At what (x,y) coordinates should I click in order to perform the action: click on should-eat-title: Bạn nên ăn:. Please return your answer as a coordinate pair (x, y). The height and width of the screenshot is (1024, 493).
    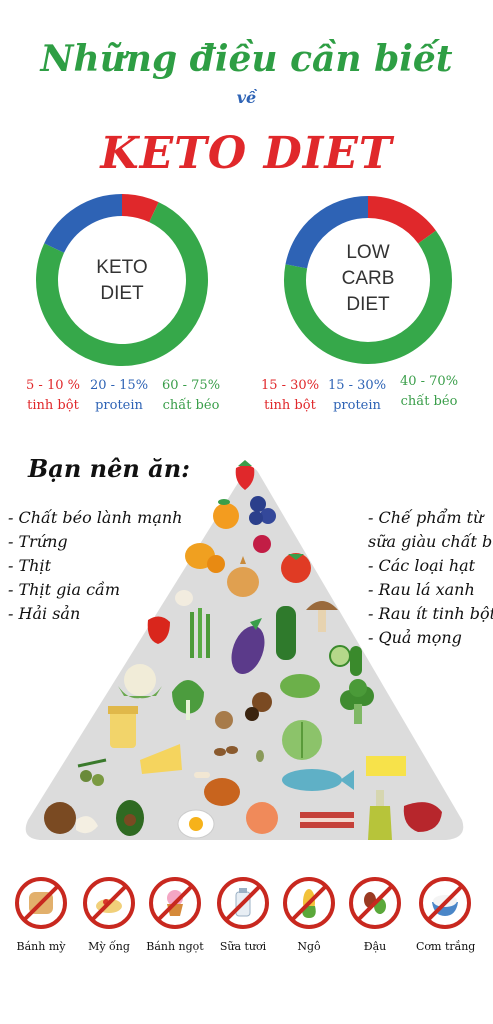
    Looking at the image, I should click on (109, 468).